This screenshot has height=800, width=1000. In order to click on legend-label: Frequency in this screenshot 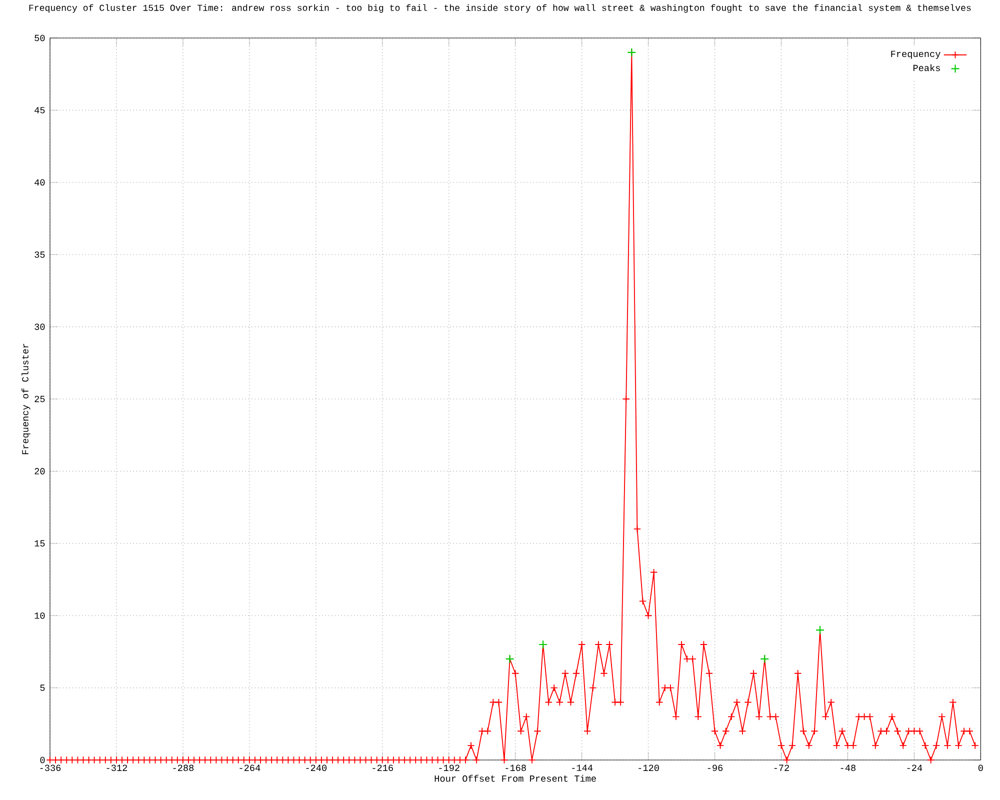, I will do `click(915, 54)`.